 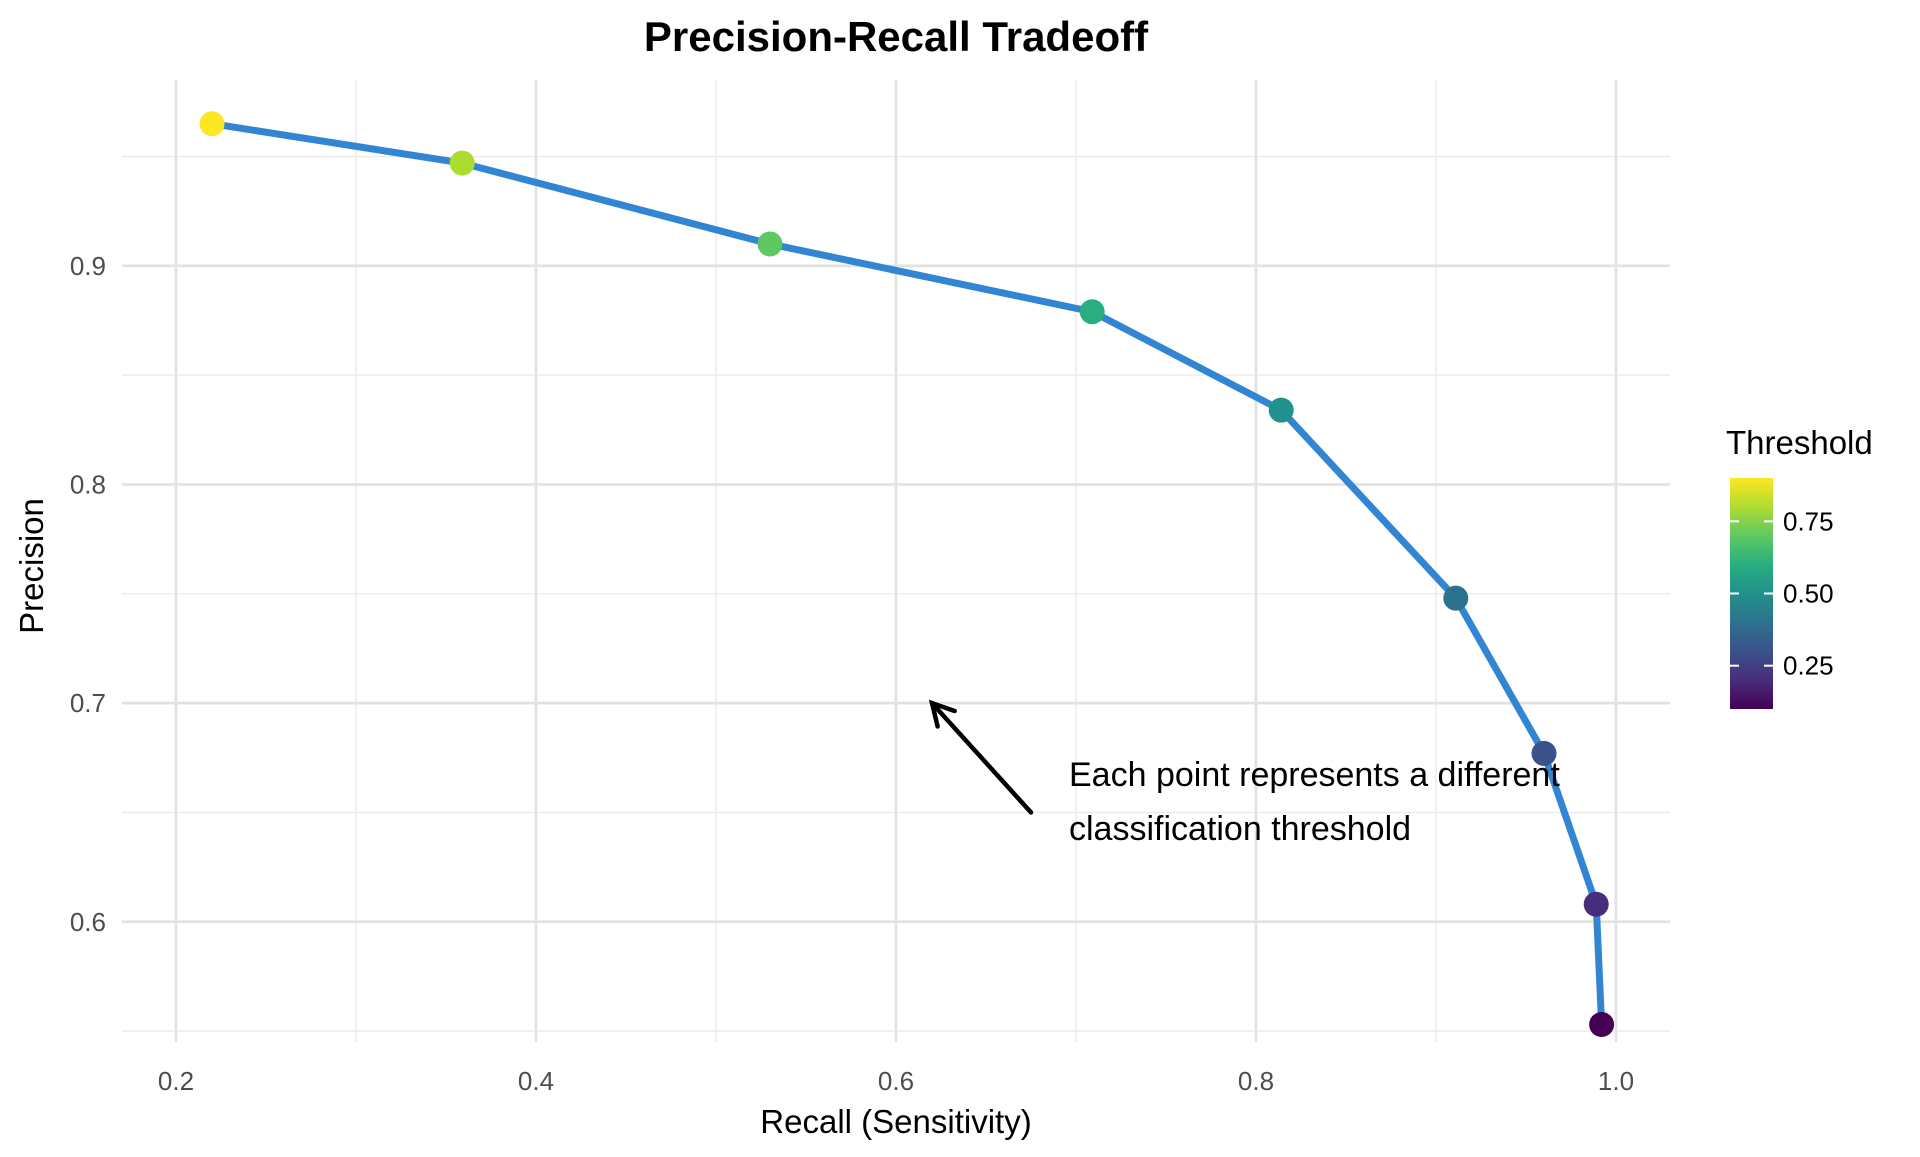 What do you see at coordinates (1799, 442) in the screenshot?
I see `legend-title: Threshold` at bounding box center [1799, 442].